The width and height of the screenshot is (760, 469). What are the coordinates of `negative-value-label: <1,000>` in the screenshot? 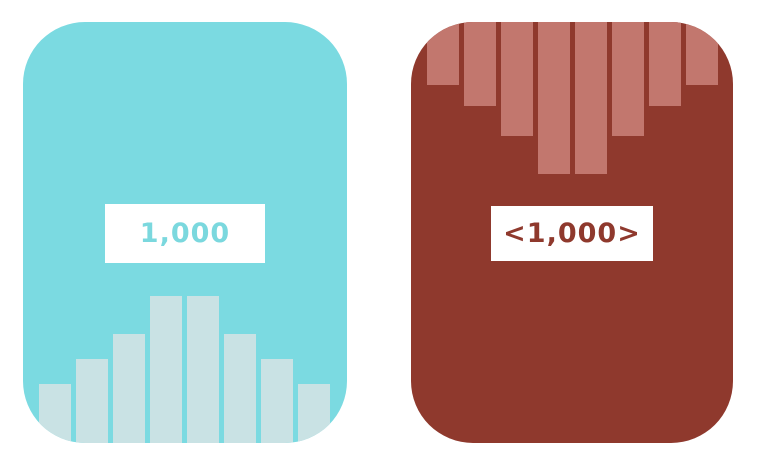 It's located at (572, 233).